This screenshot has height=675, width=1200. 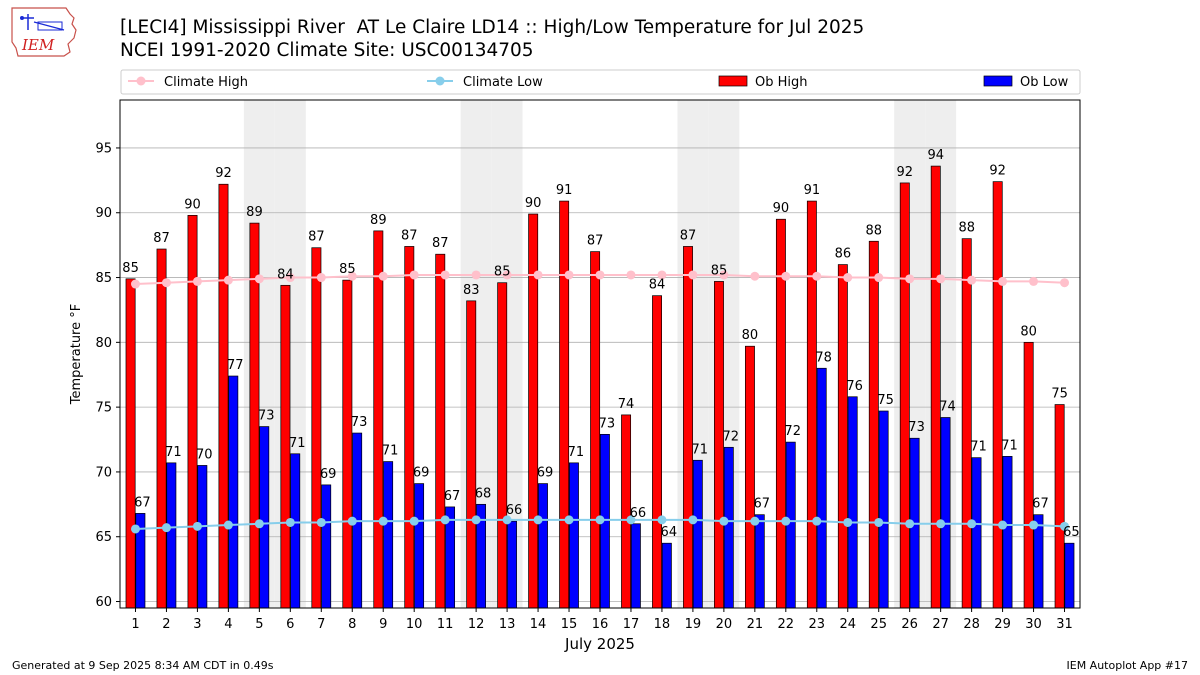 I want to click on x-tick-label-26: 26, so click(x=909, y=624).